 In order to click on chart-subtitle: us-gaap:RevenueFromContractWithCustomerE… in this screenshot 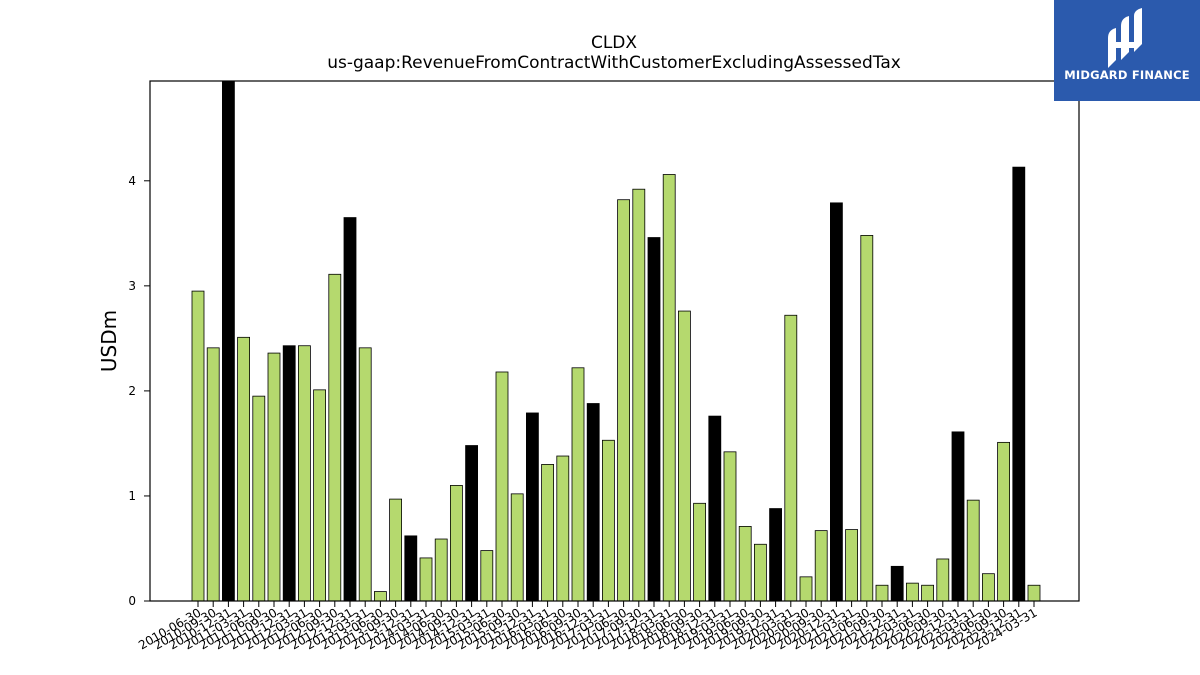, I will do `click(614, 63)`.